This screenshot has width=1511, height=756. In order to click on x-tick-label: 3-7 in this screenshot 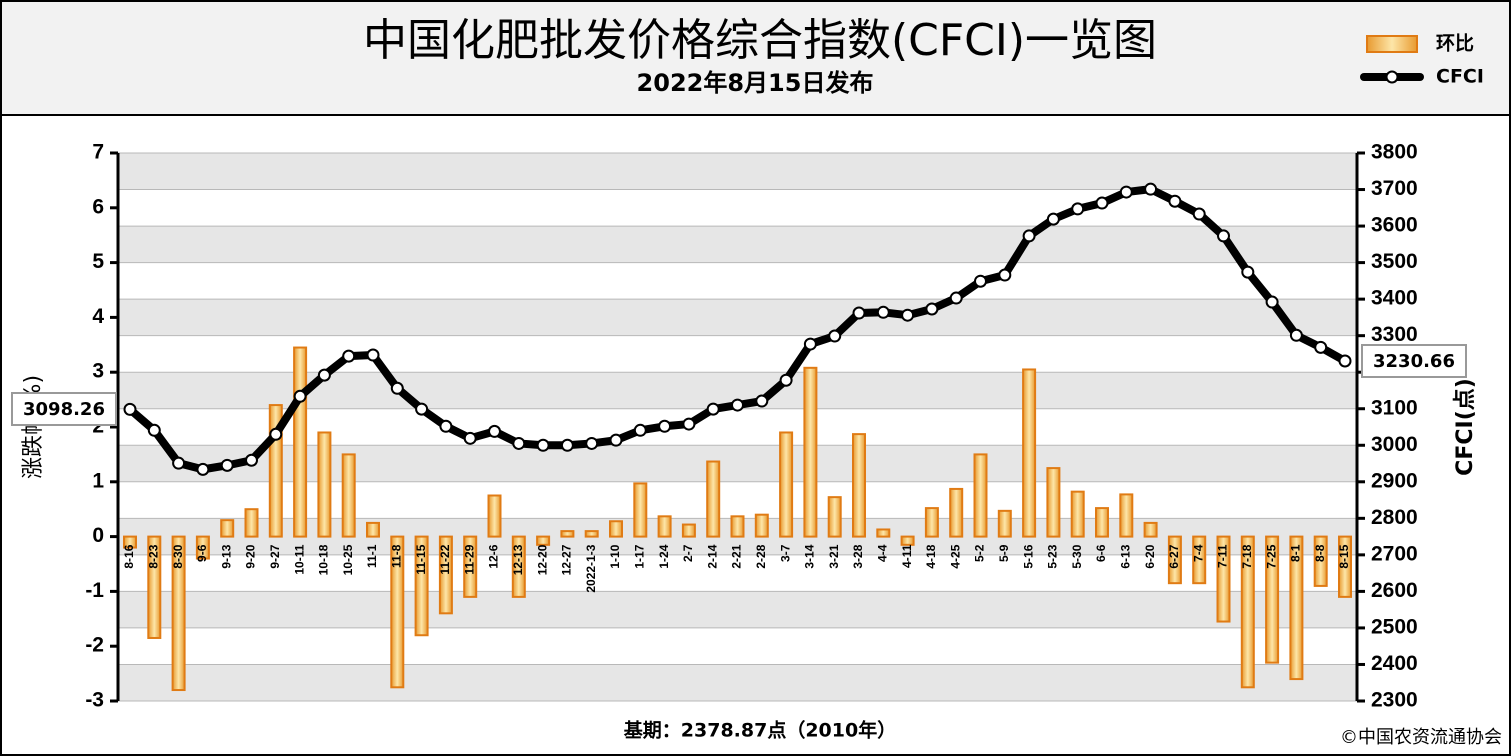, I will do `click(785, 553)`.